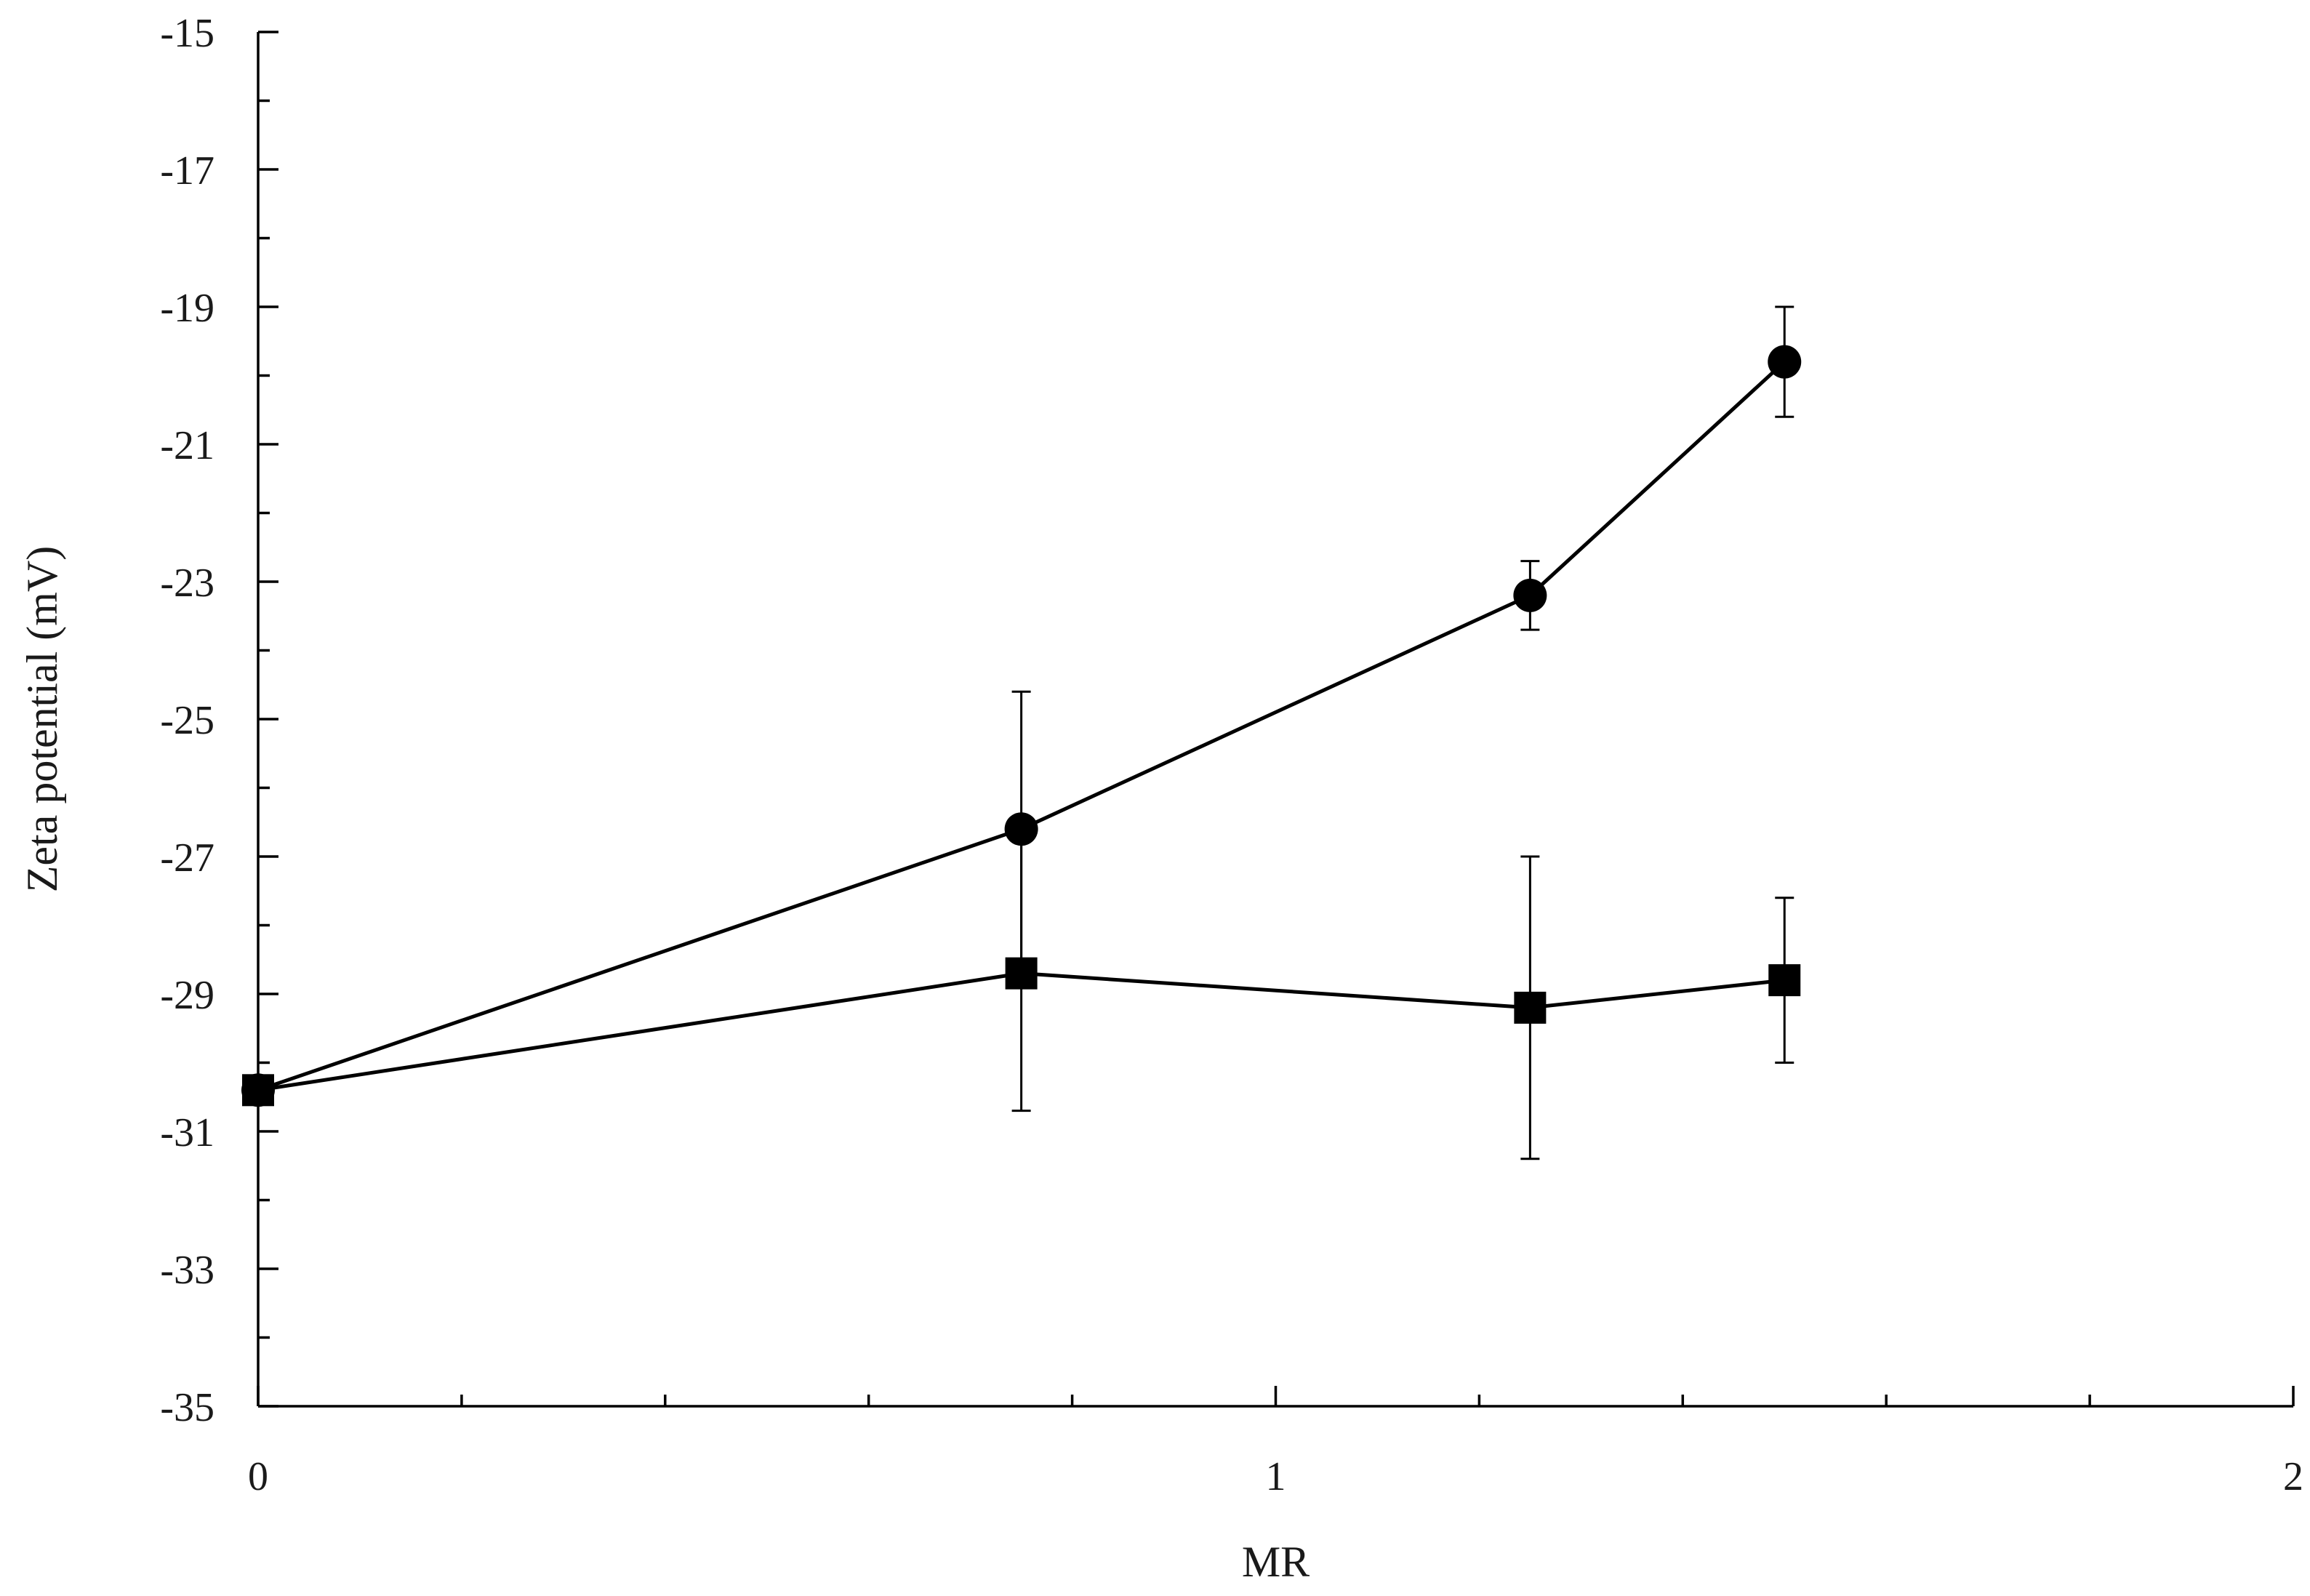 This screenshot has width=2310, height=1596. Describe the element at coordinates (1276, 1476) in the screenshot. I see `x-tick-label: 1` at that location.